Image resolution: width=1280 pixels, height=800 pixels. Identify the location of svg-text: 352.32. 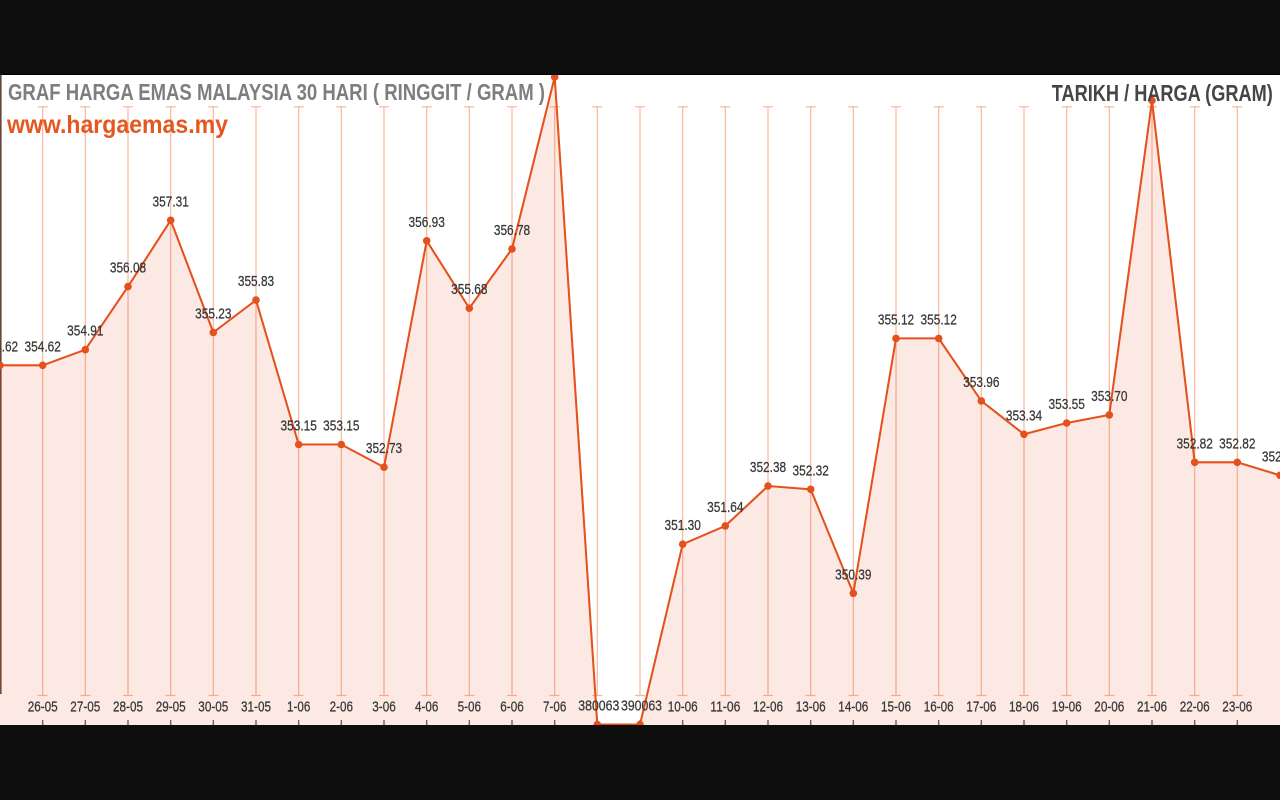
(811, 471).